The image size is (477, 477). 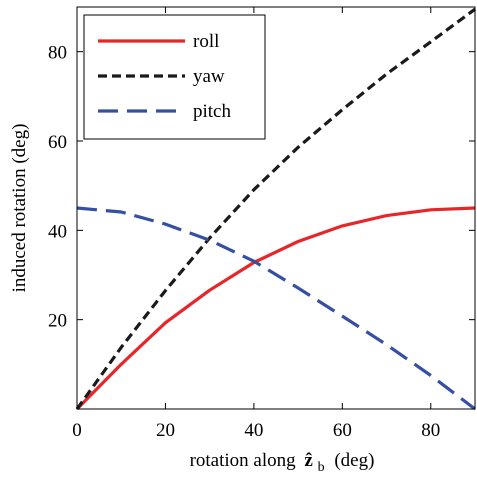 What do you see at coordinates (57, 231) in the screenshot?
I see `y-tick-label: 40` at bounding box center [57, 231].